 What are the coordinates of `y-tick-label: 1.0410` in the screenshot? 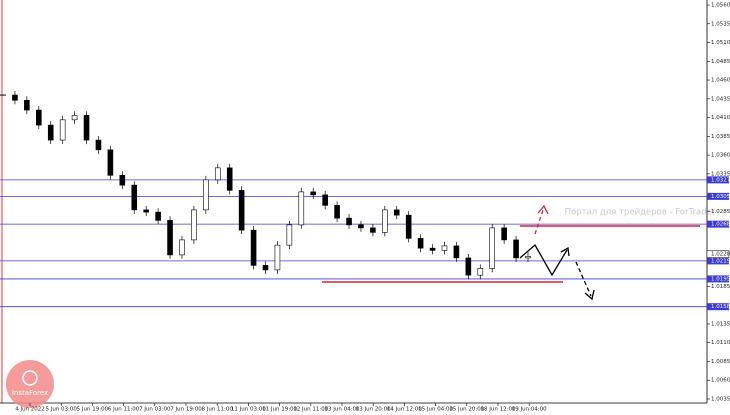 It's located at (720, 118).